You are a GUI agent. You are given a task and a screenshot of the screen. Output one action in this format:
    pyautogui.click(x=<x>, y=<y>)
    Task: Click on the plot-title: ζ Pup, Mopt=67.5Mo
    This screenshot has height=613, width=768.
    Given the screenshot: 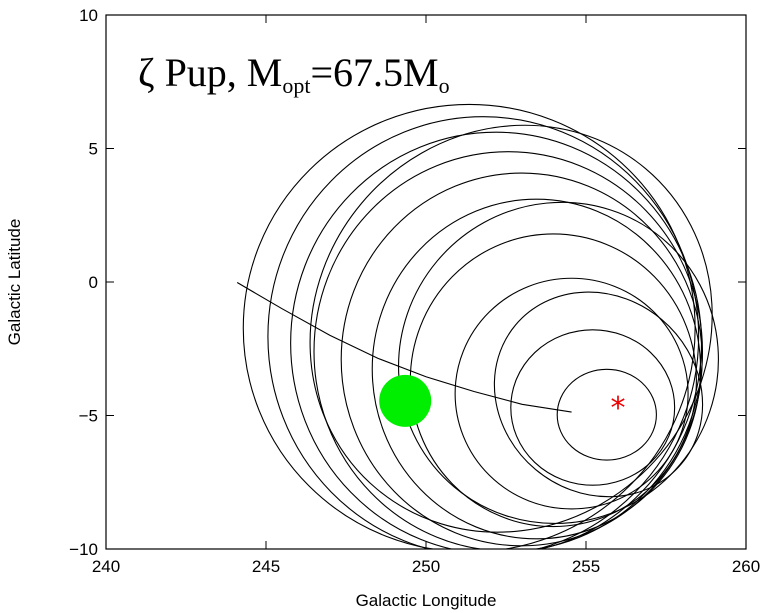 What is the action you would take?
    pyautogui.click(x=294, y=74)
    